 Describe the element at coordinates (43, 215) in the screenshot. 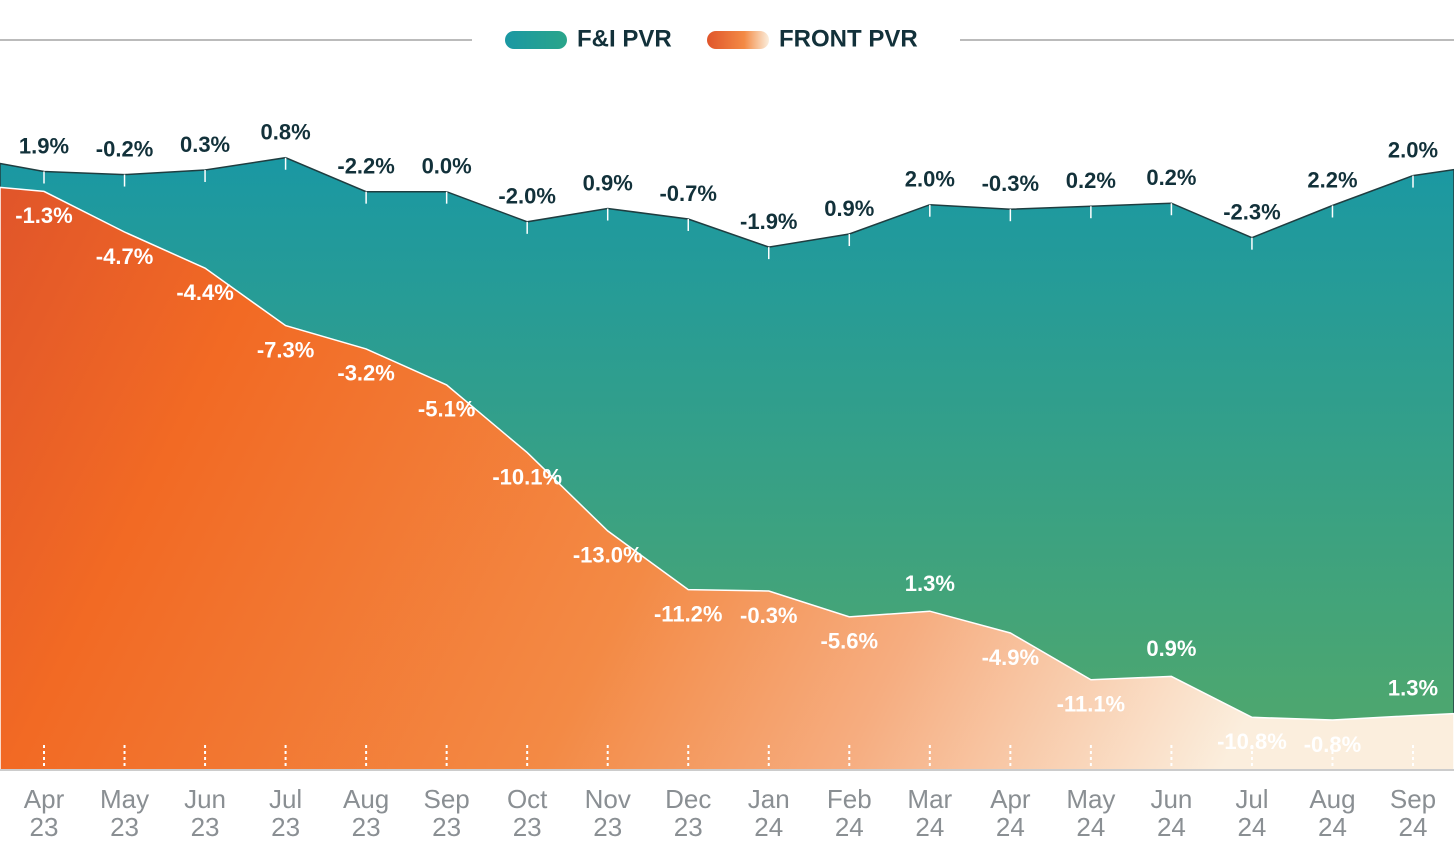

I see `data-label: -1.3%` at that location.